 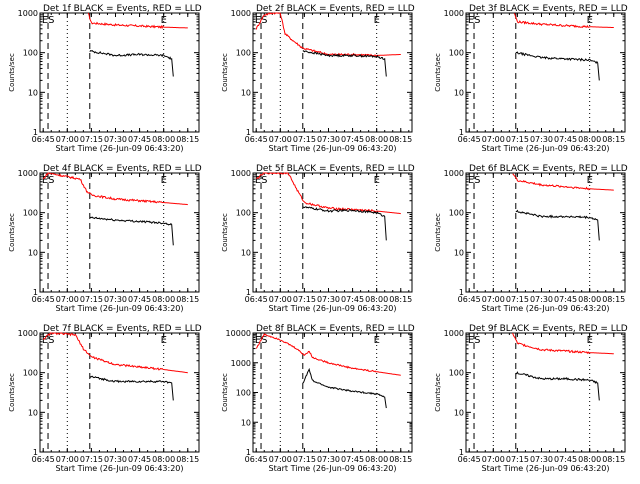 I want to click on panel-title: Det 7f BLACK = Events, RED = LLD, so click(x=122, y=329).